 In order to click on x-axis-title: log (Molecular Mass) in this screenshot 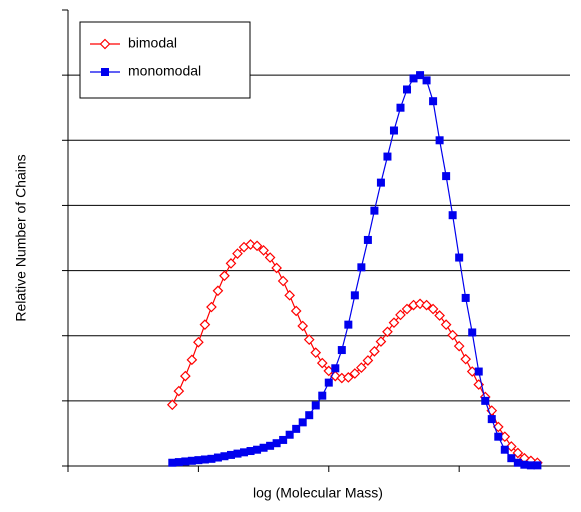, I will do `click(318, 493)`.